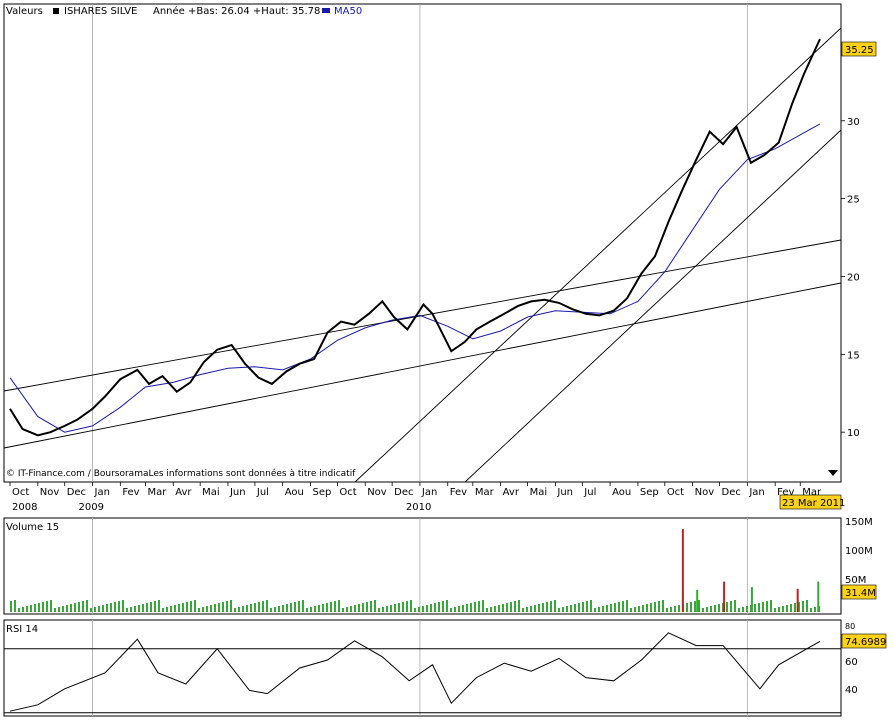 This screenshot has width=894, height=720. Describe the element at coordinates (539, 492) in the screenshot. I see `month-label-19: Mai` at that location.